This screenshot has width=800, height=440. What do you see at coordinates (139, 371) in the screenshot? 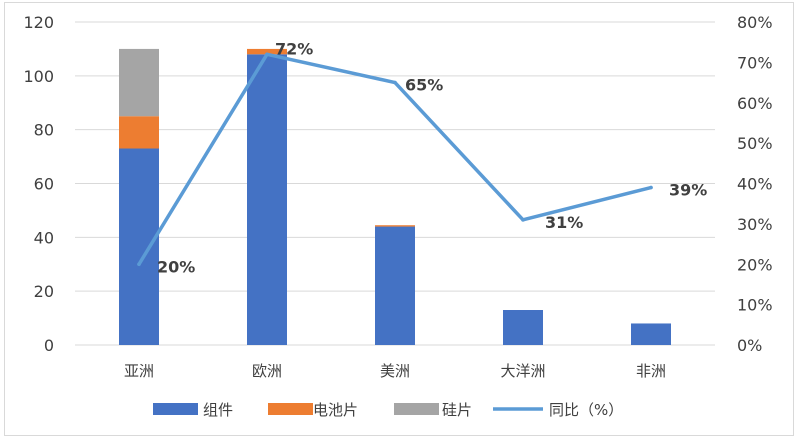
I see `category-label: 亚洲` at bounding box center [139, 371].